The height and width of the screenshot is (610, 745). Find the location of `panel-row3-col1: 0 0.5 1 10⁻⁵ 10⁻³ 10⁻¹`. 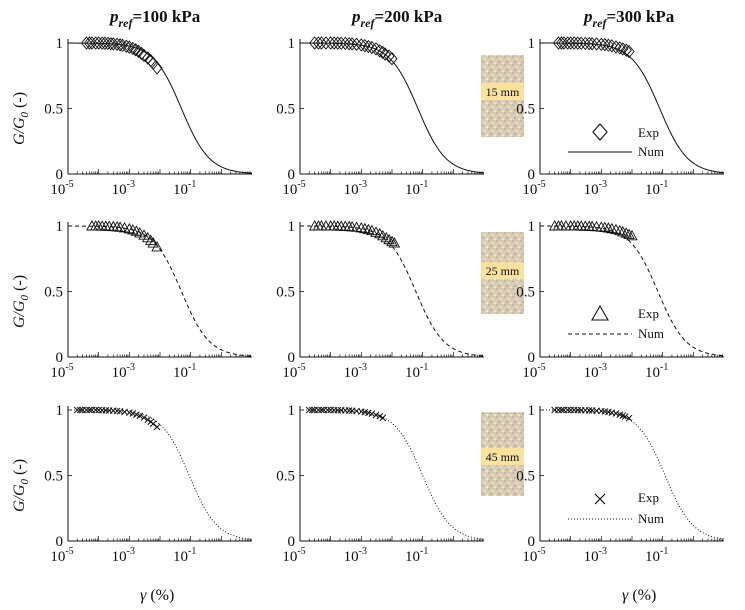

panel-row3-col1: 0 0.5 1 10⁻⁵ 10⁻³ 10⁻¹ is located at coordinates (148, 484).